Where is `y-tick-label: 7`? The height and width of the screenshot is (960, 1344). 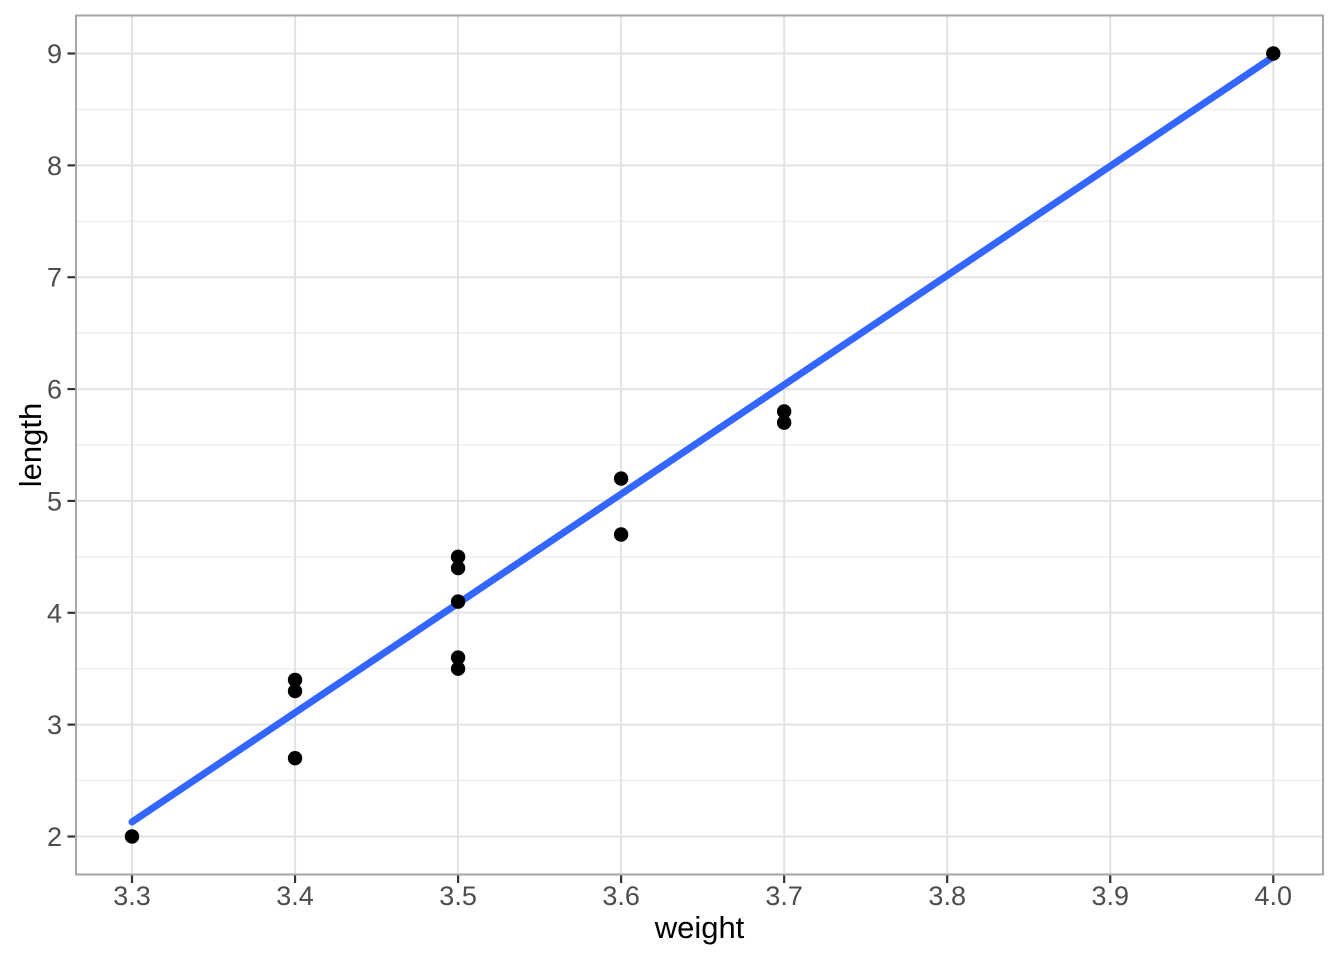 y-tick-label: 7 is located at coordinates (54, 278).